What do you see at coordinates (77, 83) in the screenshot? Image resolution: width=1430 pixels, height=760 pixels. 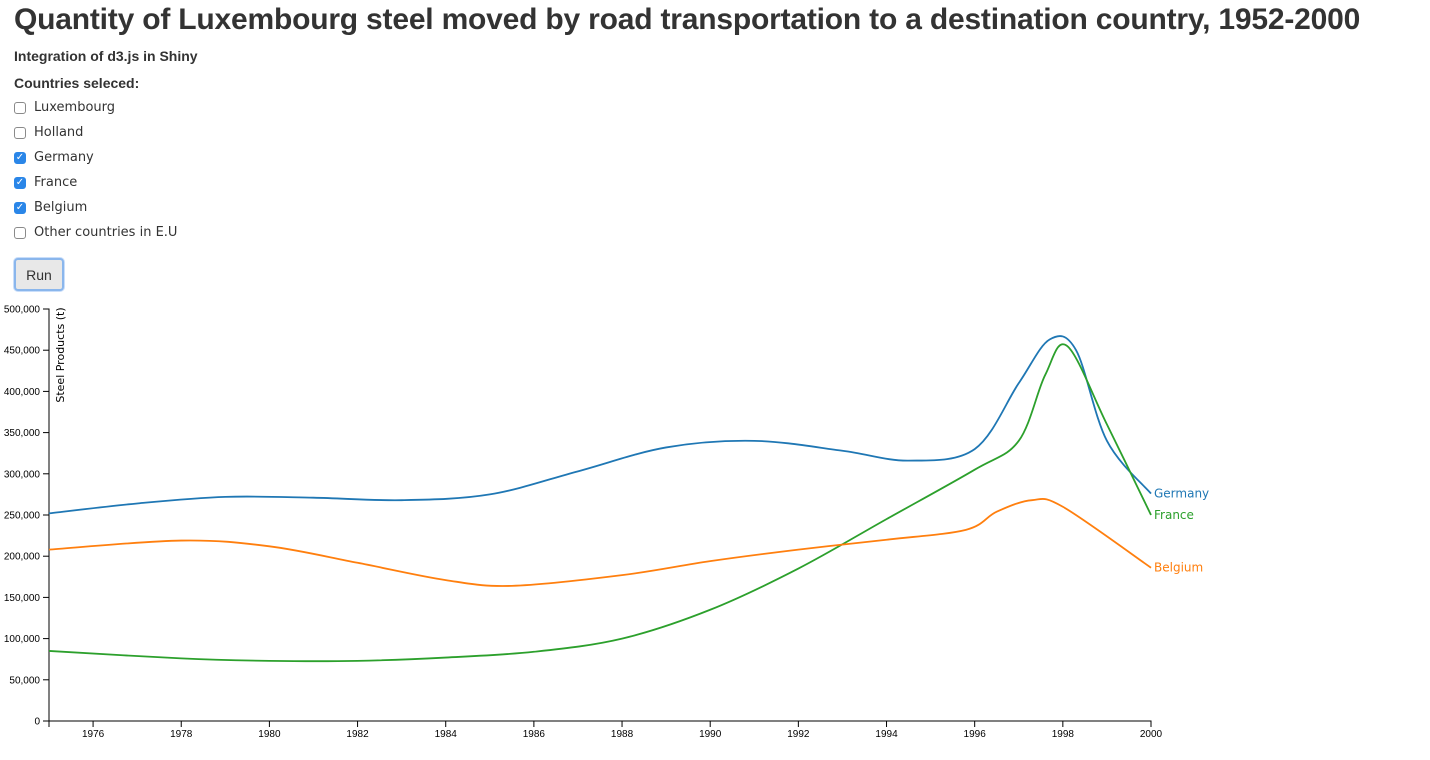 I see `countries-label: Countries seleced:` at bounding box center [77, 83].